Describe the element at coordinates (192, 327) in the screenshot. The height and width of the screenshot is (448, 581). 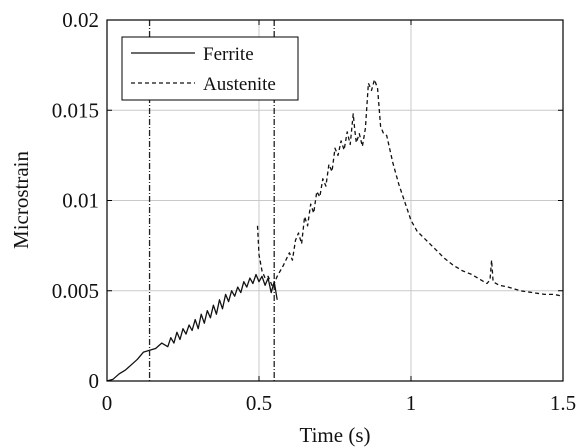
I see `series-line-ferrite` at that location.